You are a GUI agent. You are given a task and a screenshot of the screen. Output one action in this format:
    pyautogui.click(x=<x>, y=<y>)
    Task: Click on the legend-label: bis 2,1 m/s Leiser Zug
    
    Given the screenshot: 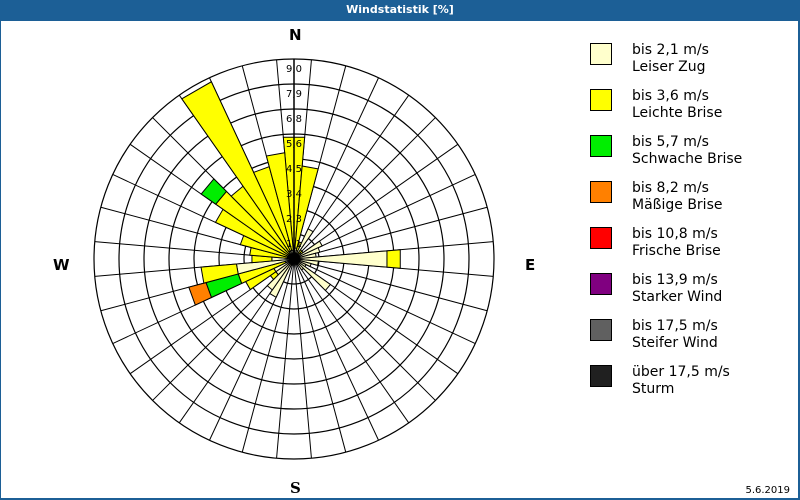 What is the action you would take?
    pyautogui.click(x=670, y=59)
    